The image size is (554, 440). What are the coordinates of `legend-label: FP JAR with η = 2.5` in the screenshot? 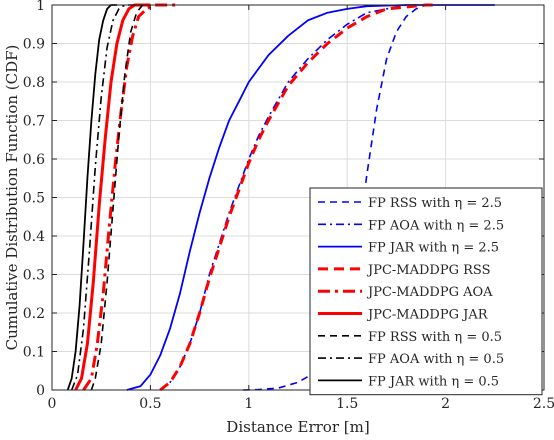 It's located at (433, 248).